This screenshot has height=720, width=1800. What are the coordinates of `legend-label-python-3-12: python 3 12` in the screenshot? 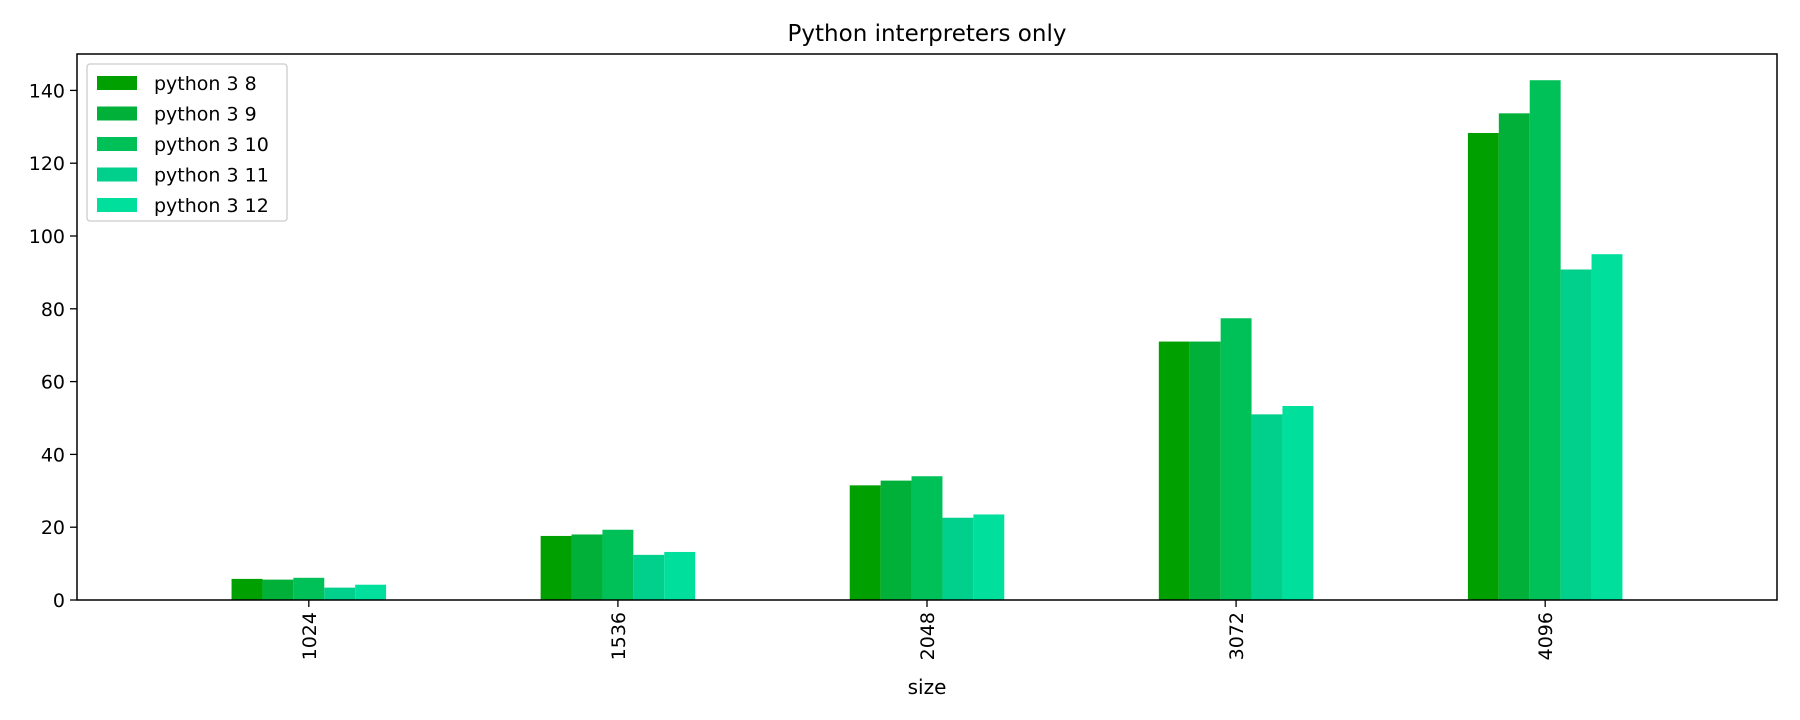 It's located at (211, 206).